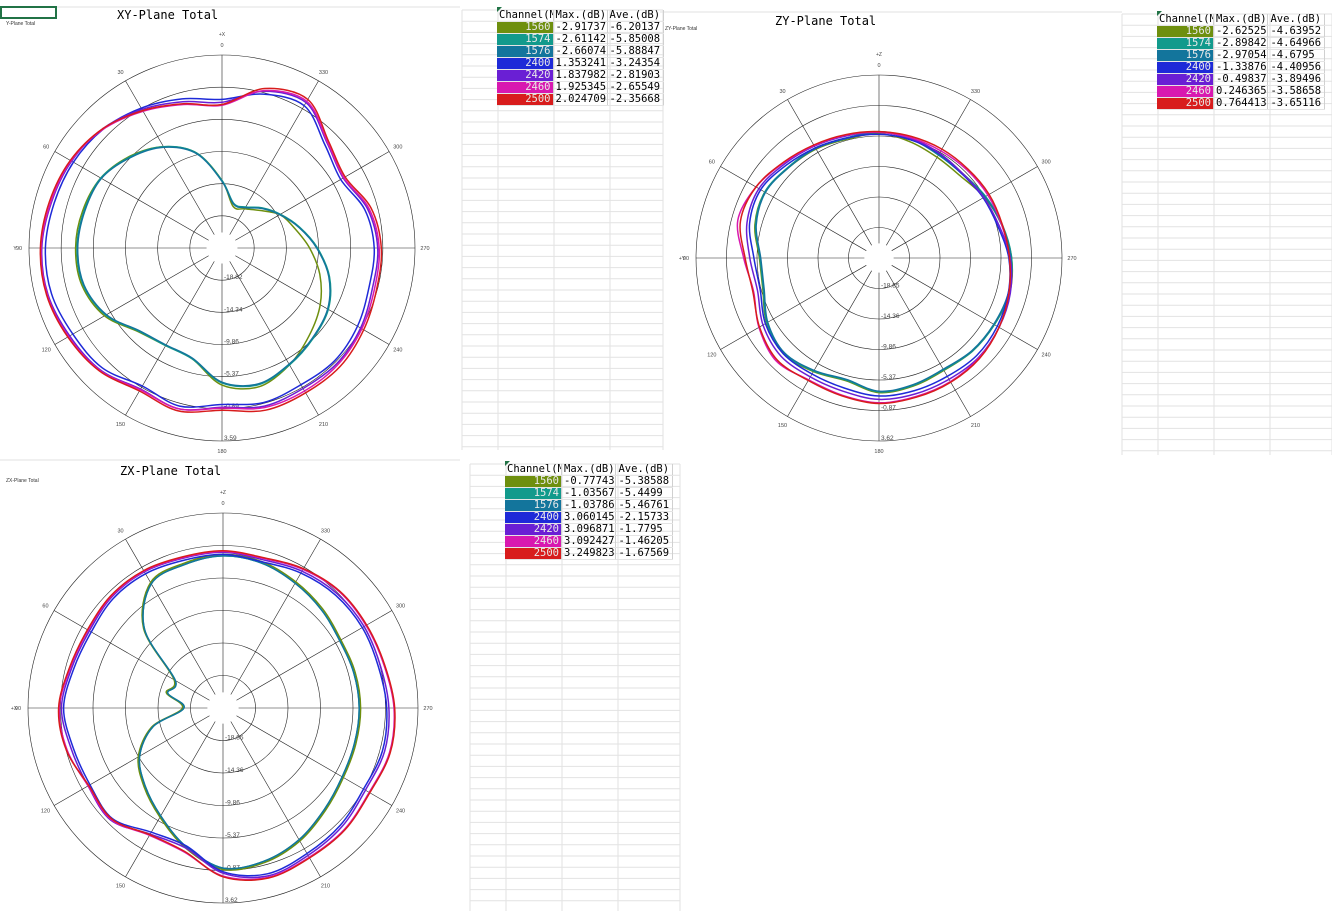  Describe the element at coordinates (589, 517) in the screenshot. I see `max-db-cell: 3.060145` at that location.